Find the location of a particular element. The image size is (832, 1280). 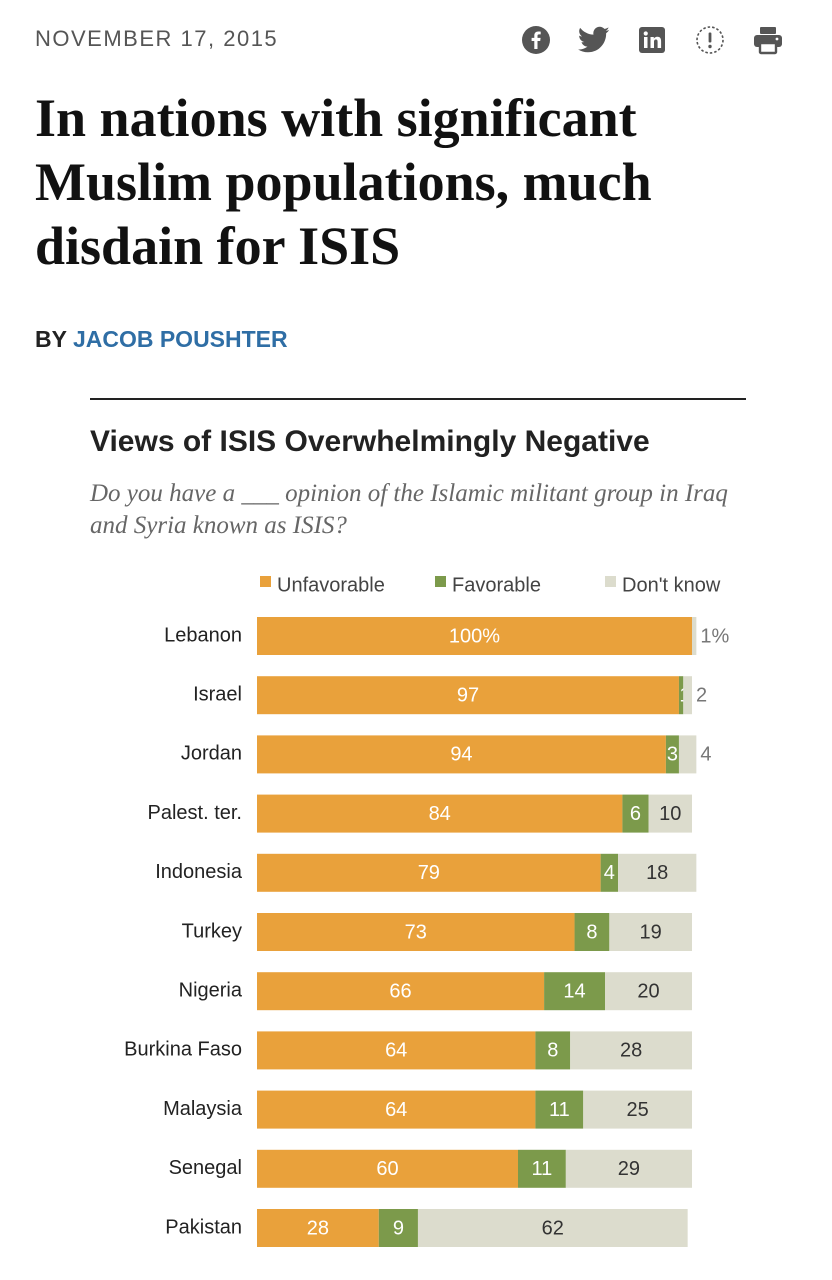

data-label: 25 is located at coordinates (638, 1110).